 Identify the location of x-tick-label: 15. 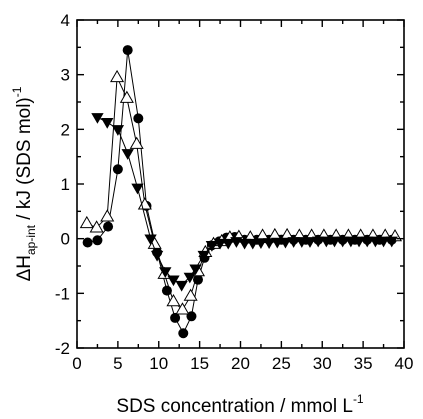
(199, 363).